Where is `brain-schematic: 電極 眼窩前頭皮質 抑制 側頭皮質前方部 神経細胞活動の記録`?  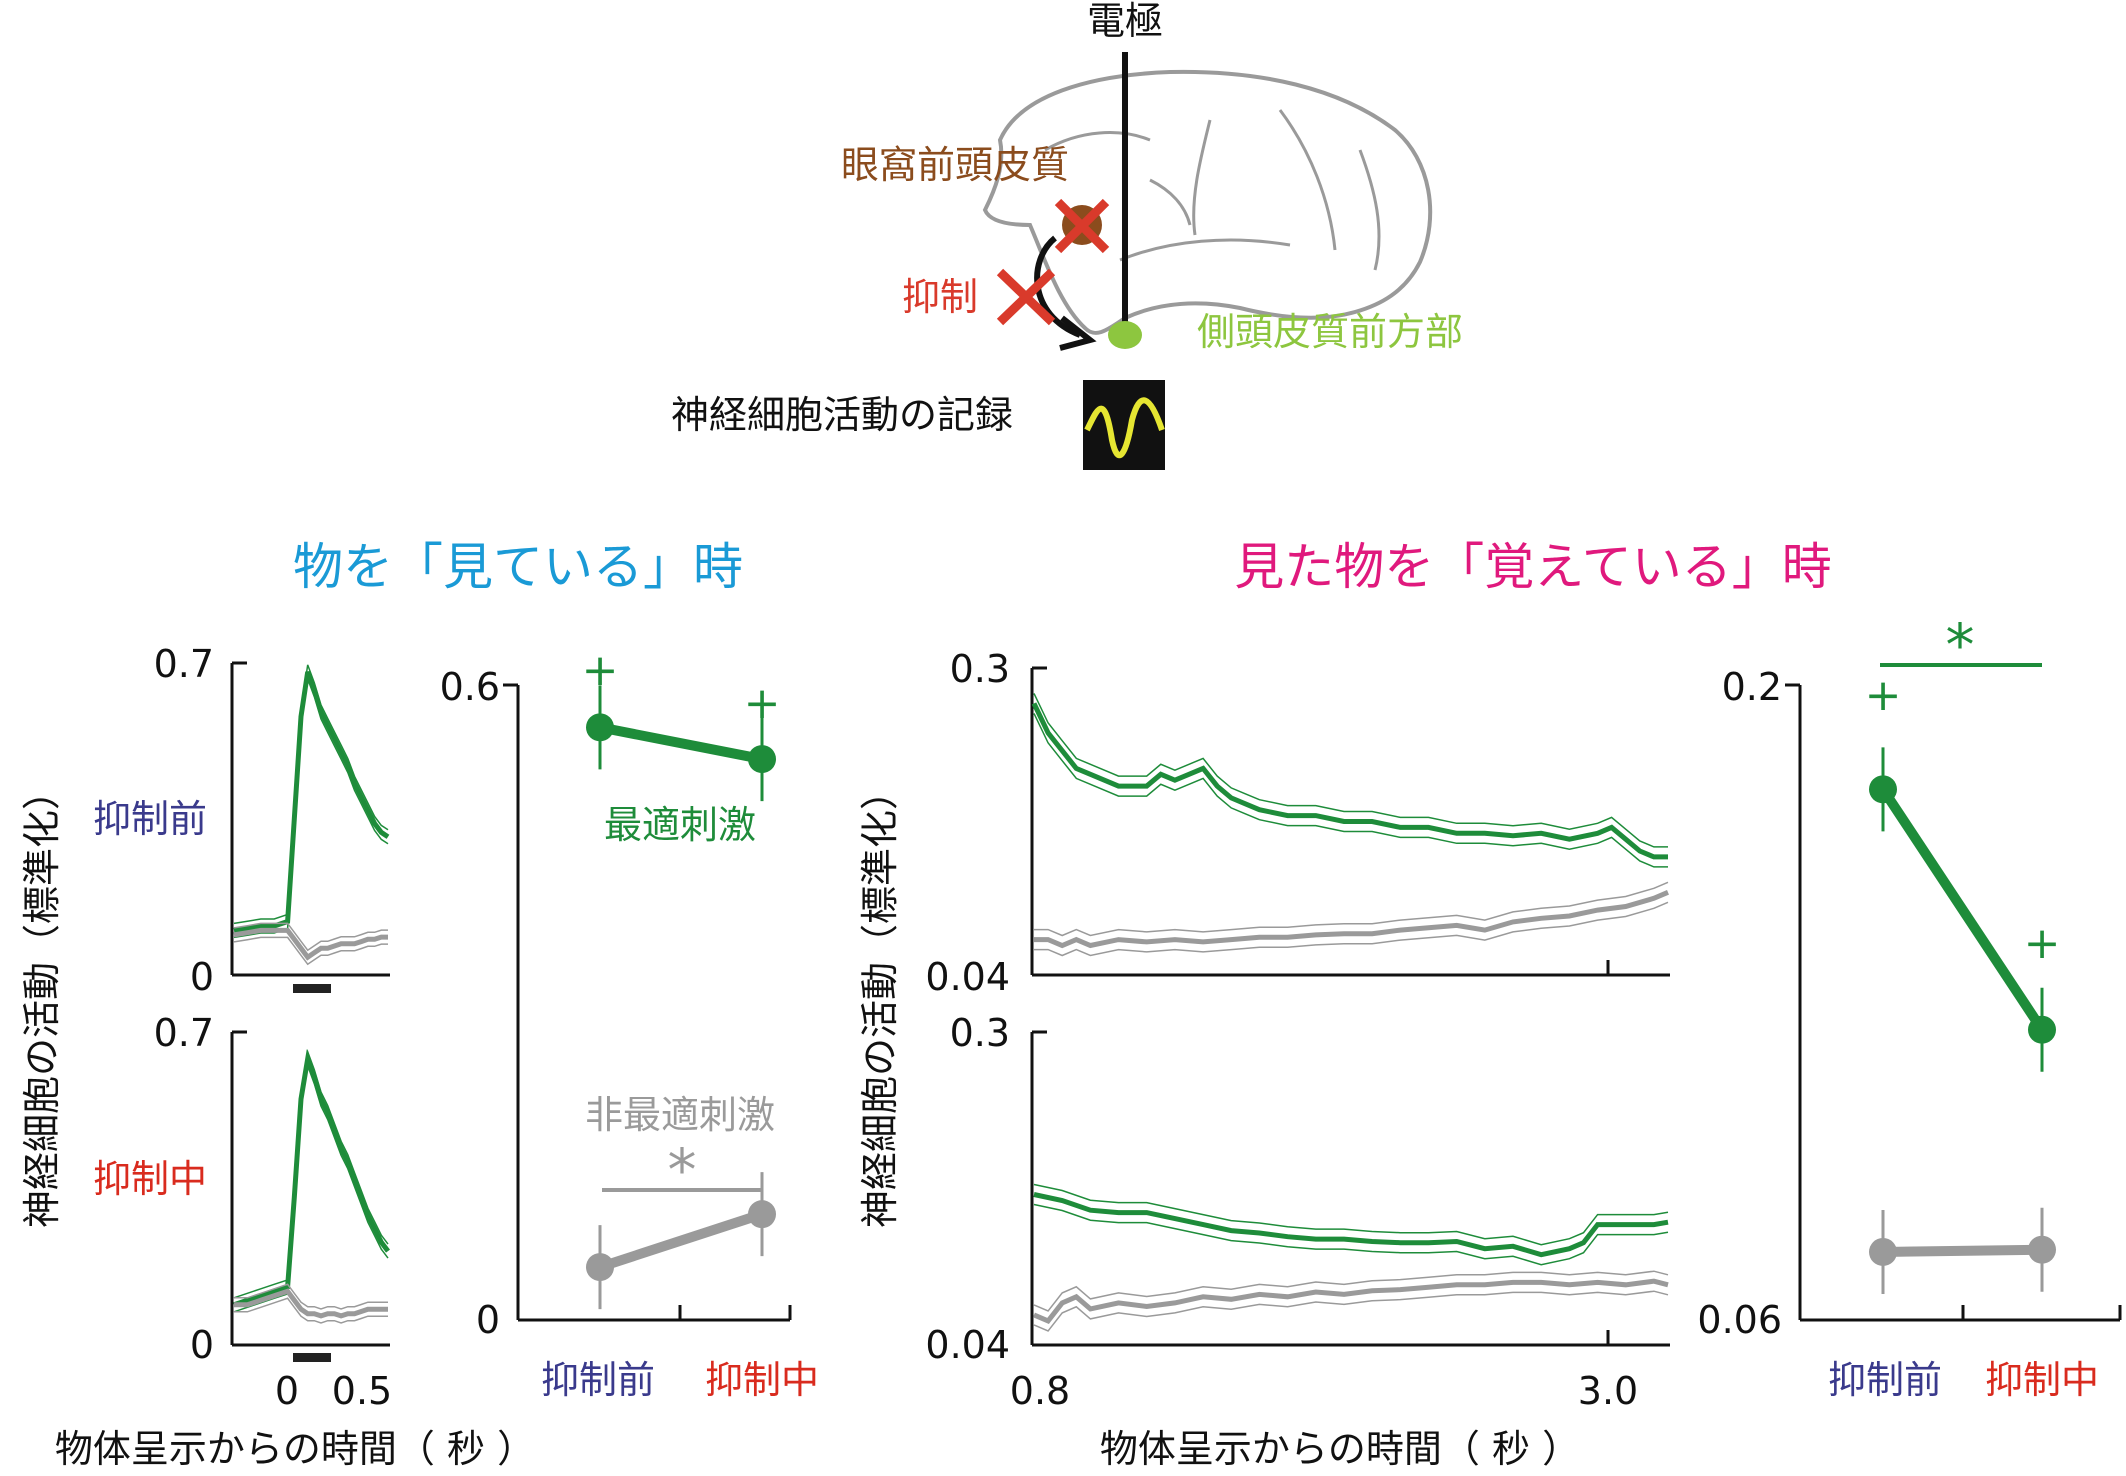
brain-schematic: 電極 眼窩前頭皮質 抑制 側頭皮質前方部 神経細胞活動の記録 is located at coordinates (1067, 235).